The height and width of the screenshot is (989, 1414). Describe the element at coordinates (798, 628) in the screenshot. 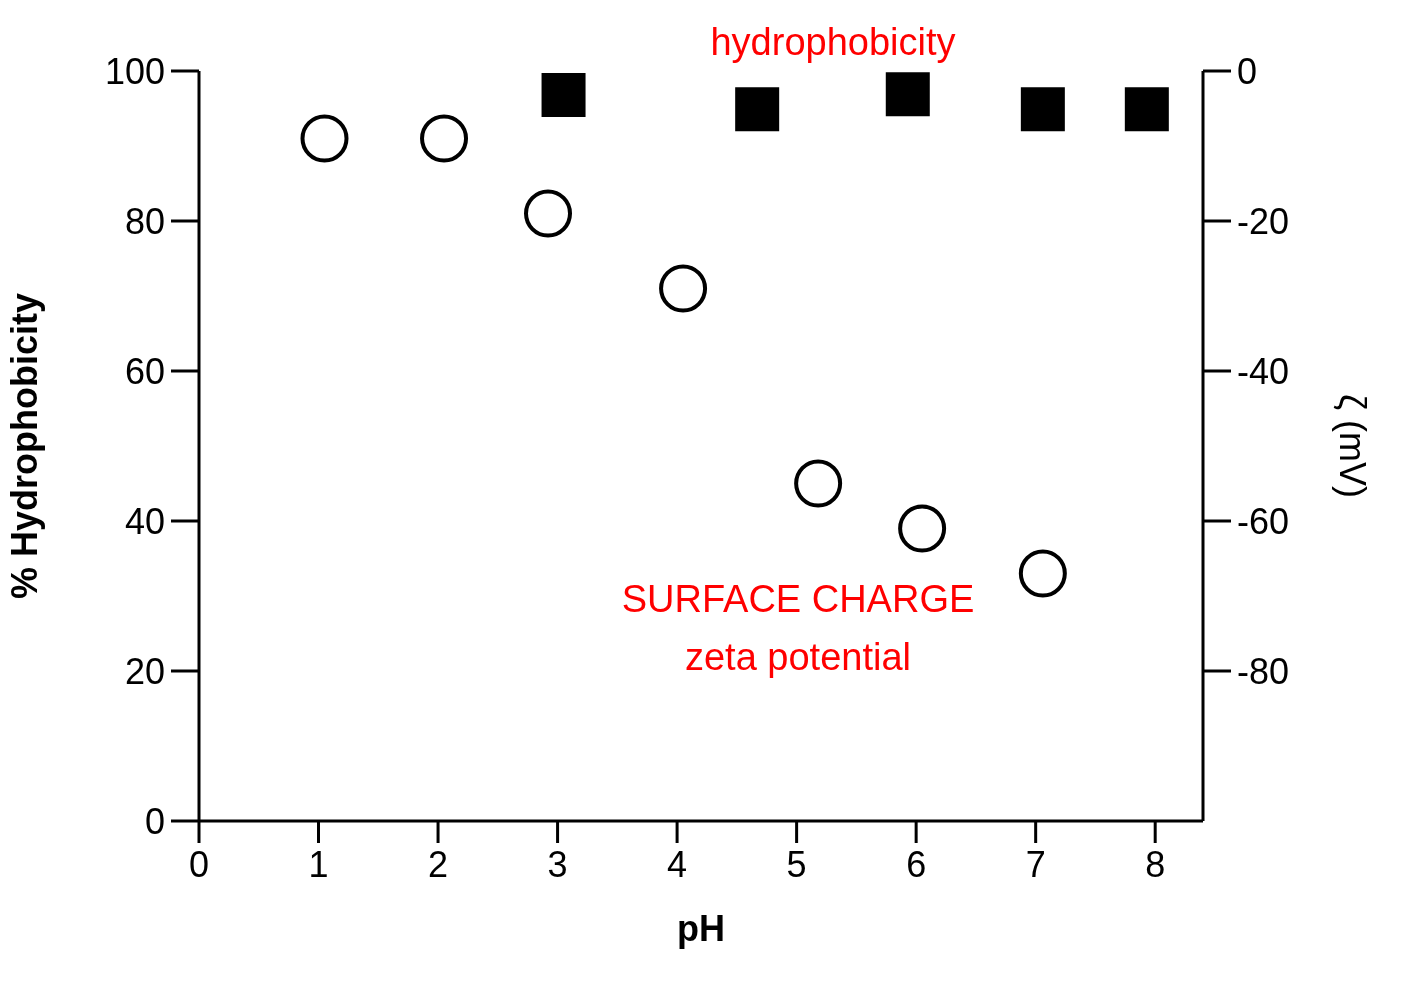

I see `annotation: SURFACE CHARGE zeta potential` at that location.